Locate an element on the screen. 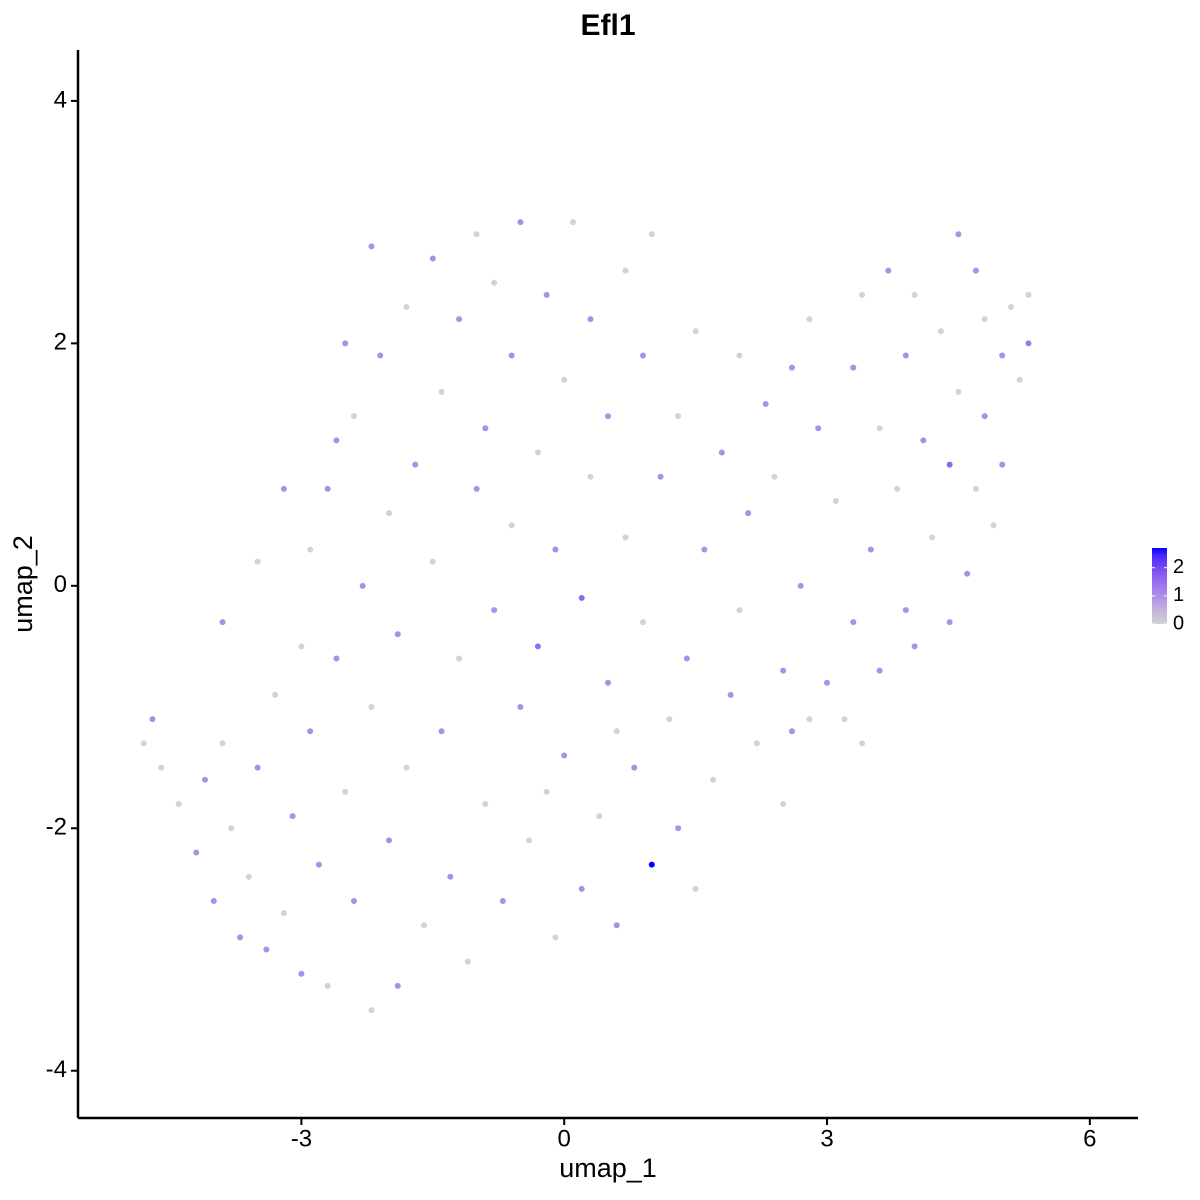 The height and width of the screenshot is (1200, 1200). y-tick-label: 0 is located at coordinates (60, 584).